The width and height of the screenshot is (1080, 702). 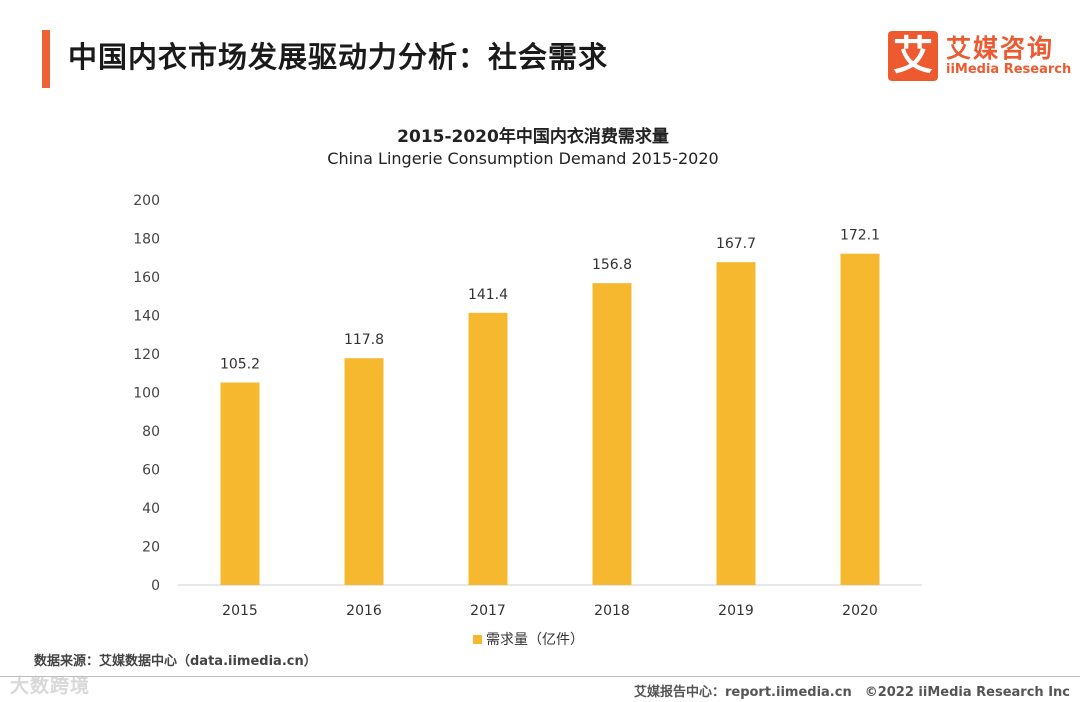 I want to click on x-axis: 2015 2016 2017 2018 2019 2020, so click(x=550, y=611).